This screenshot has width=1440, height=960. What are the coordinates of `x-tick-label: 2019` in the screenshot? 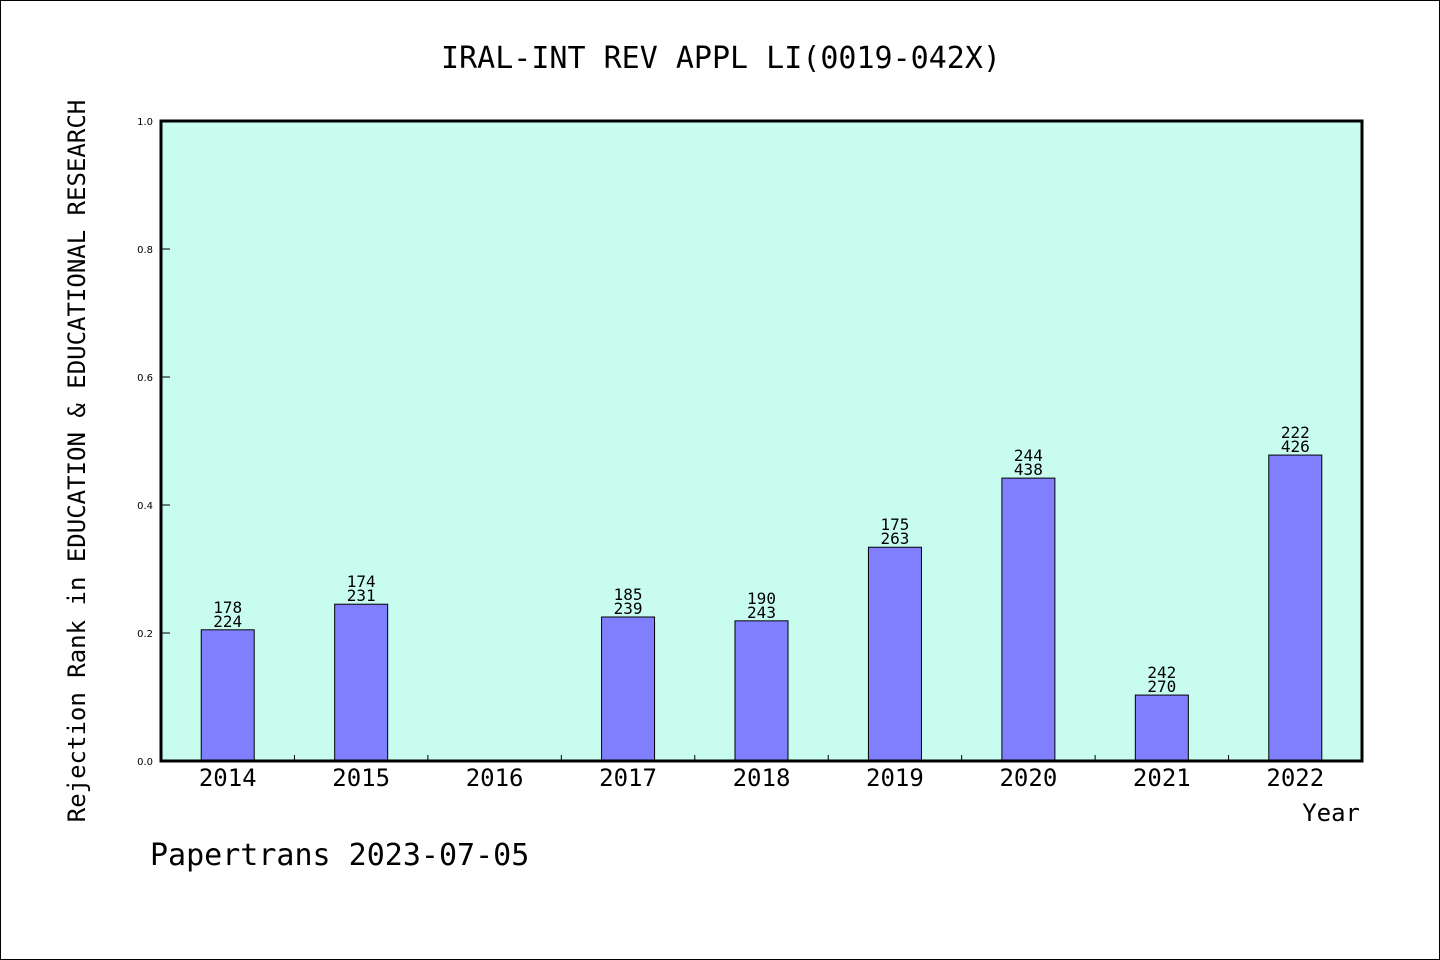 It's located at (895, 778).